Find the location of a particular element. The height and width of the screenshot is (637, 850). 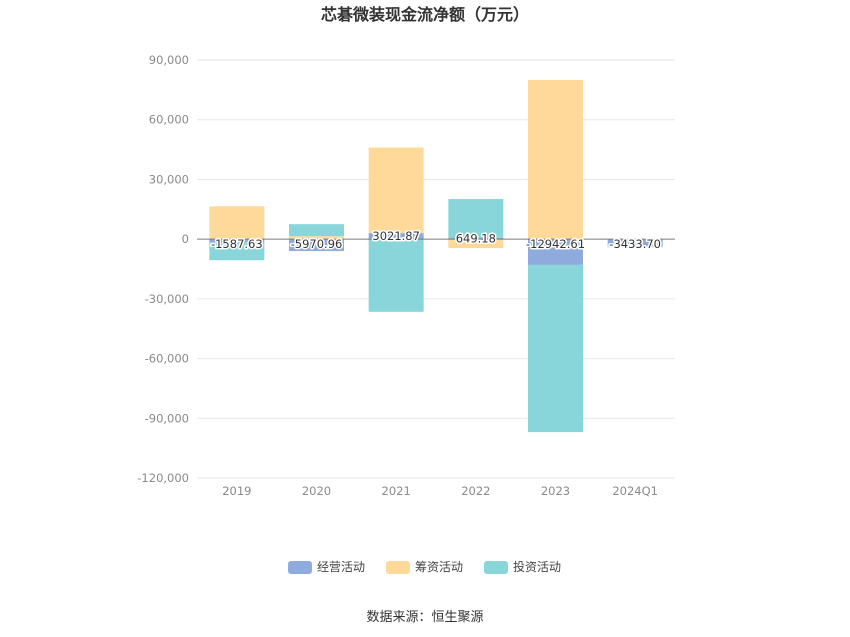

bar-筹资活动-2021 is located at coordinates (396, 190).